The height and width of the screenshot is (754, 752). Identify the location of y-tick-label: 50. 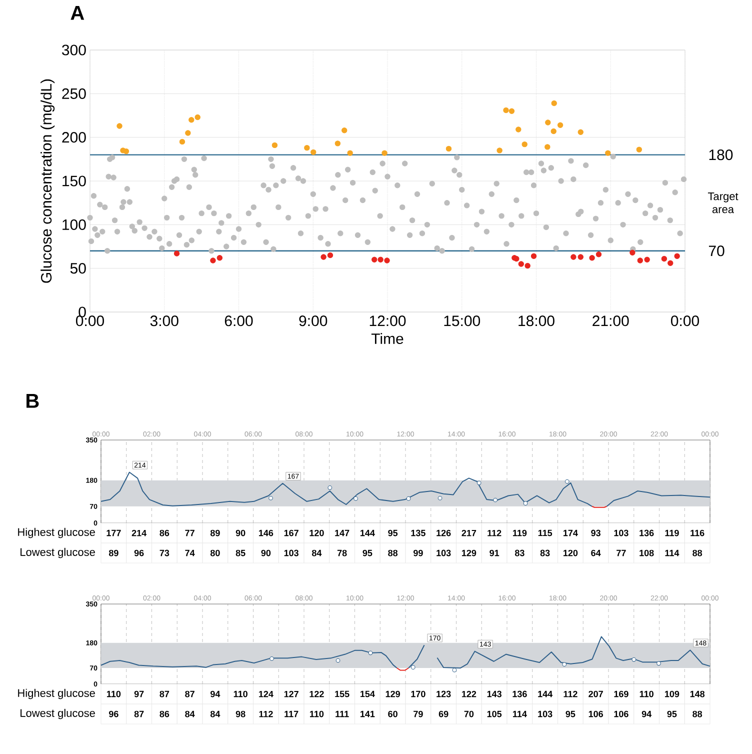
(78, 268).